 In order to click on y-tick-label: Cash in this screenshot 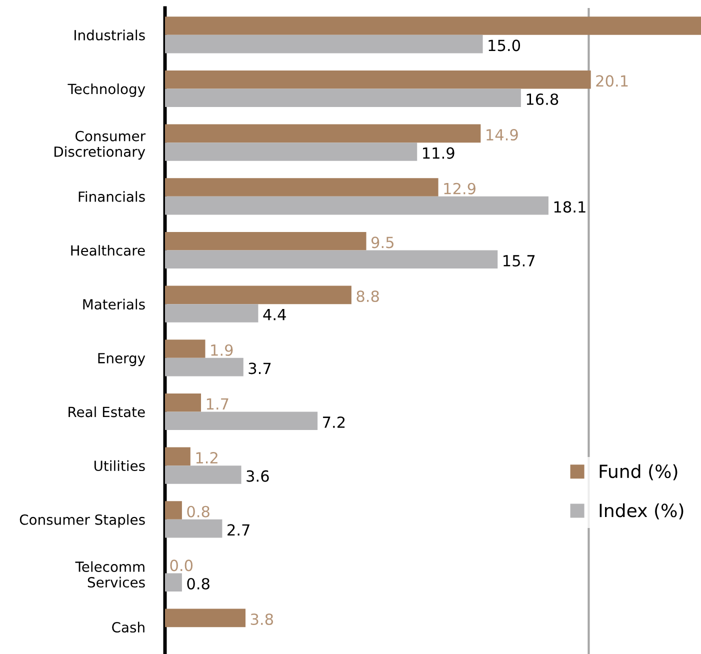, I will do `click(128, 627)`.